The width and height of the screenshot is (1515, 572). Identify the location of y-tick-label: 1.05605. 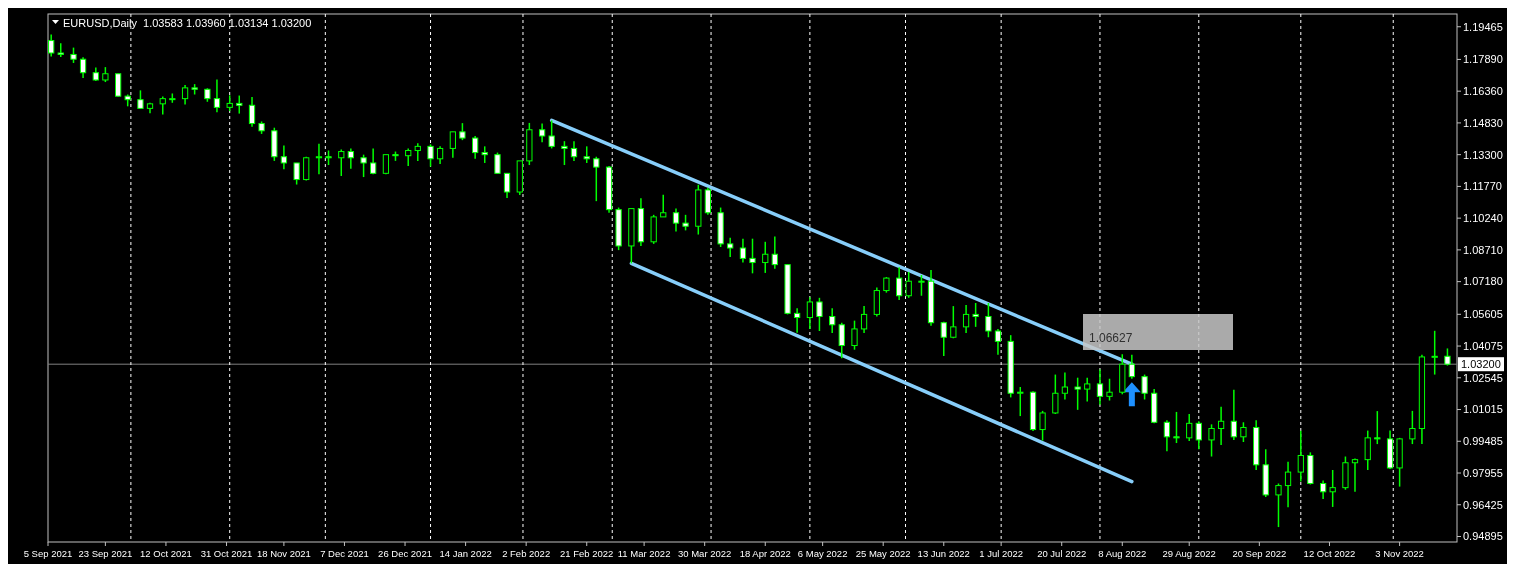
(1483, 314).